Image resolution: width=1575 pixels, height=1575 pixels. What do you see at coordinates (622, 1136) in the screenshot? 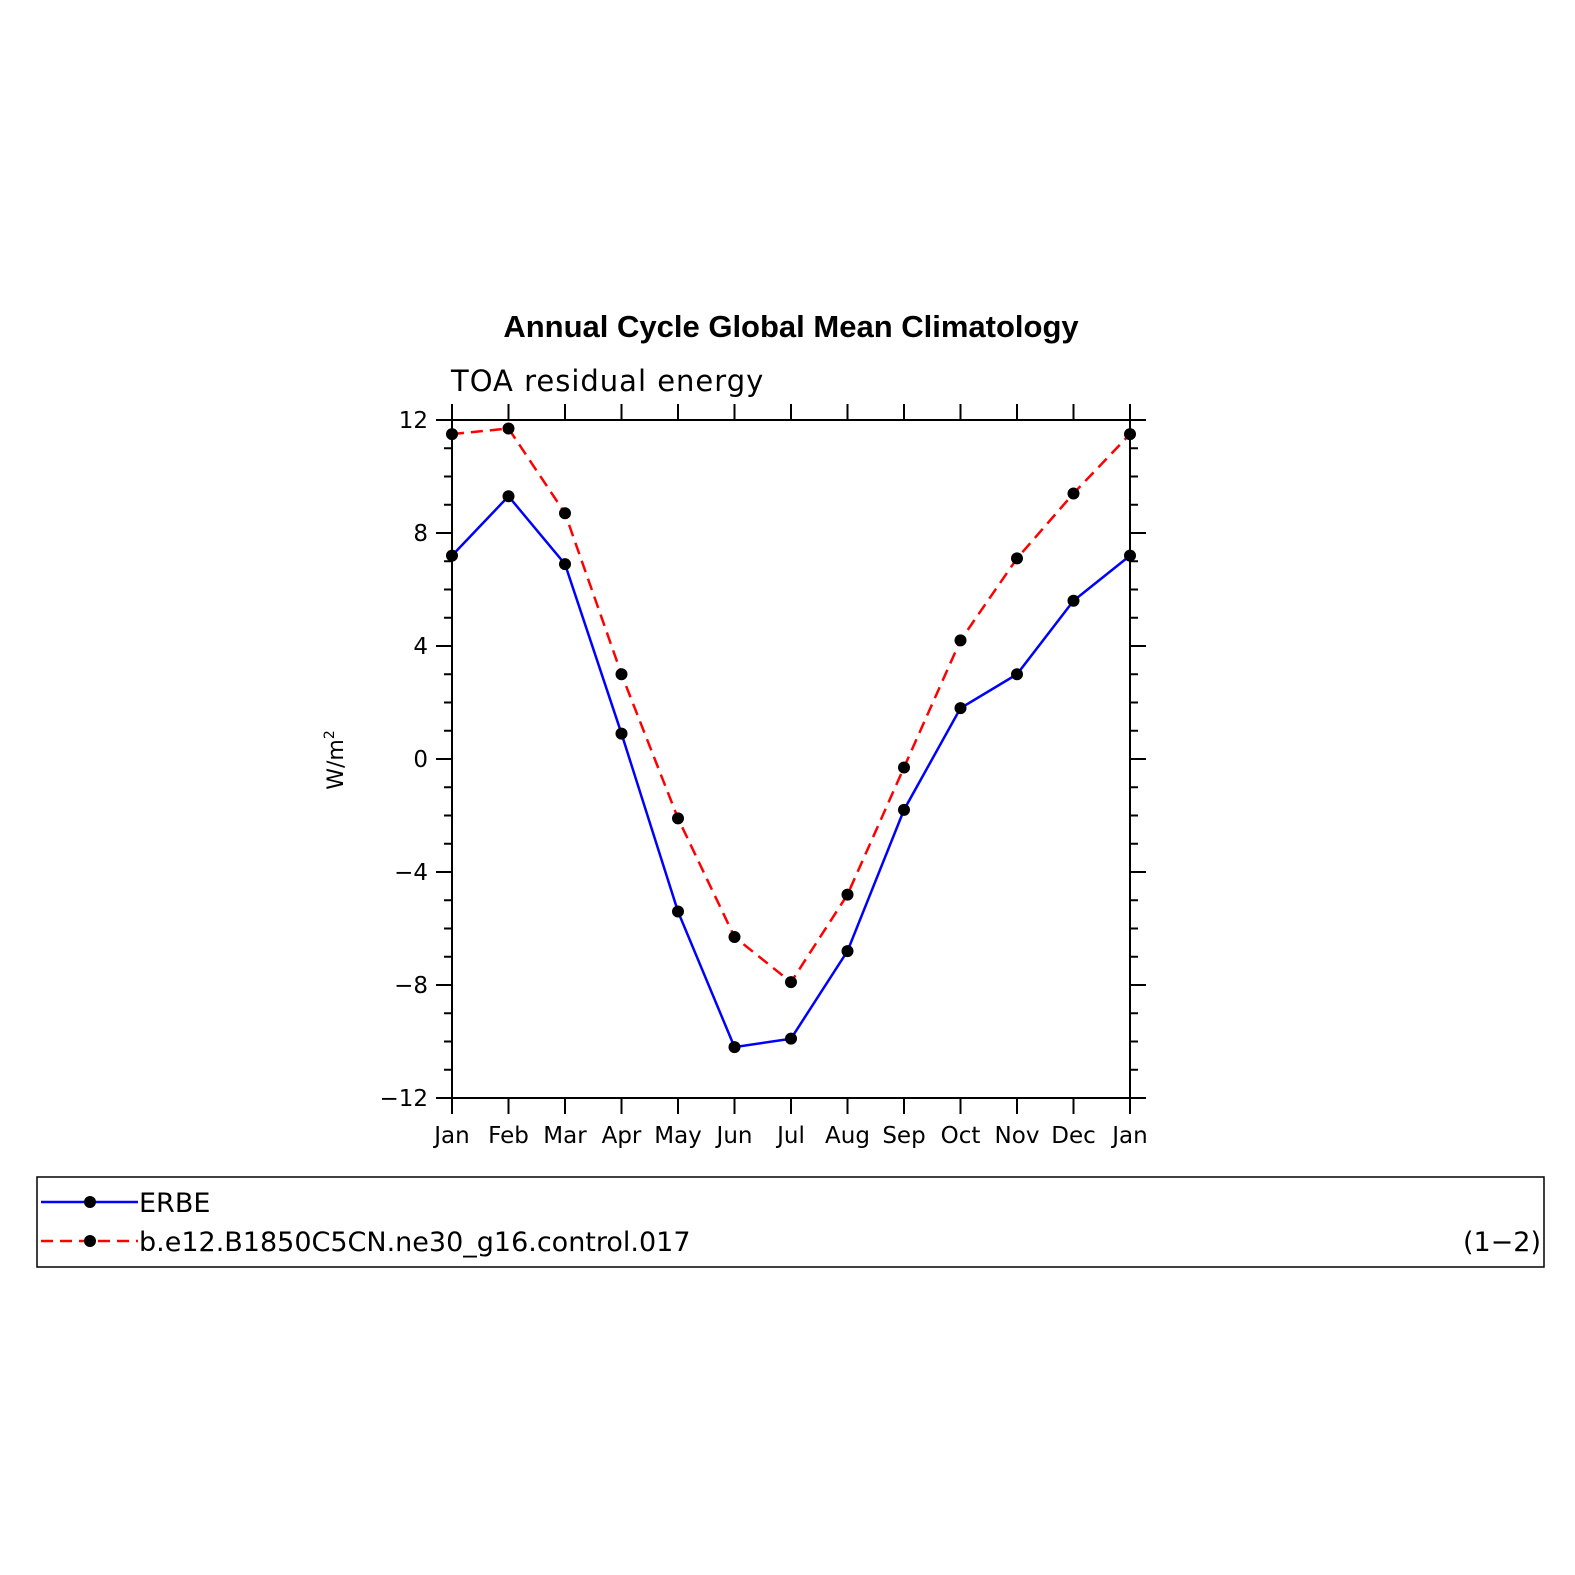
I see `x-tick-label: Apr` at bounding box center [622, 1136].